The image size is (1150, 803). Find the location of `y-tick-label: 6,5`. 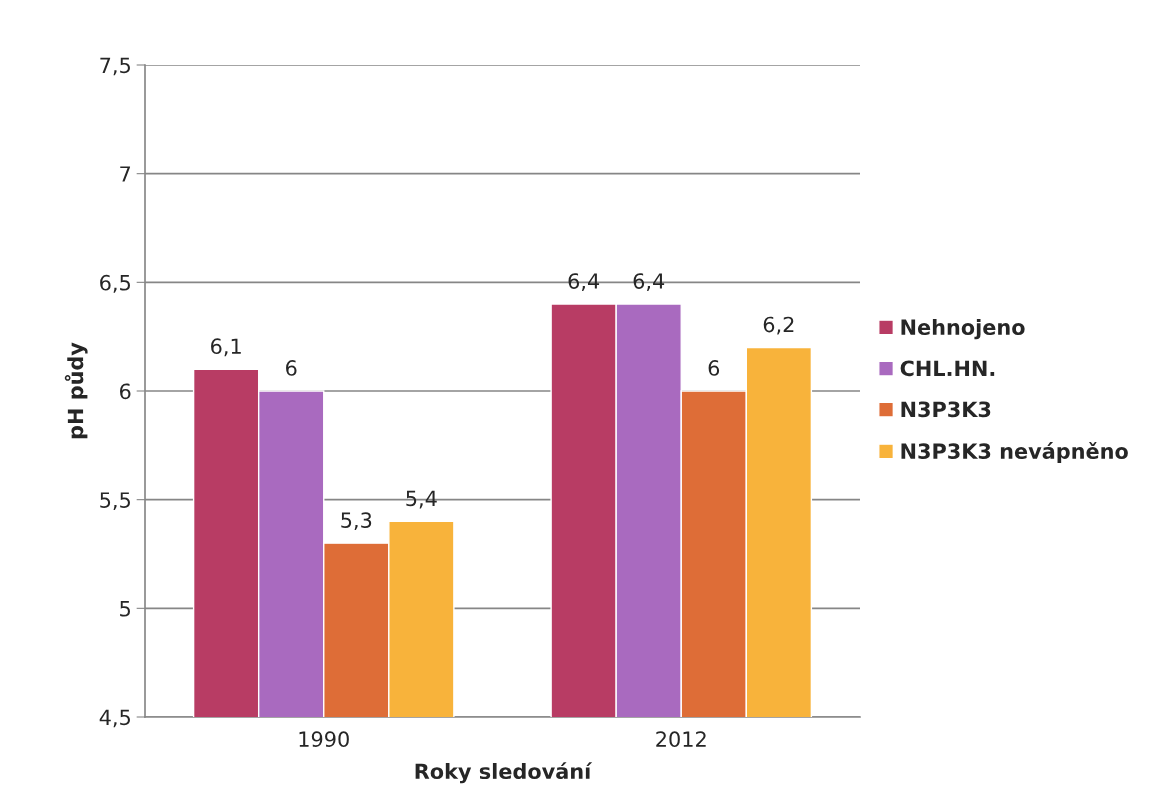

y-tick-label: 6,5 is located at coordinates (115, 283).